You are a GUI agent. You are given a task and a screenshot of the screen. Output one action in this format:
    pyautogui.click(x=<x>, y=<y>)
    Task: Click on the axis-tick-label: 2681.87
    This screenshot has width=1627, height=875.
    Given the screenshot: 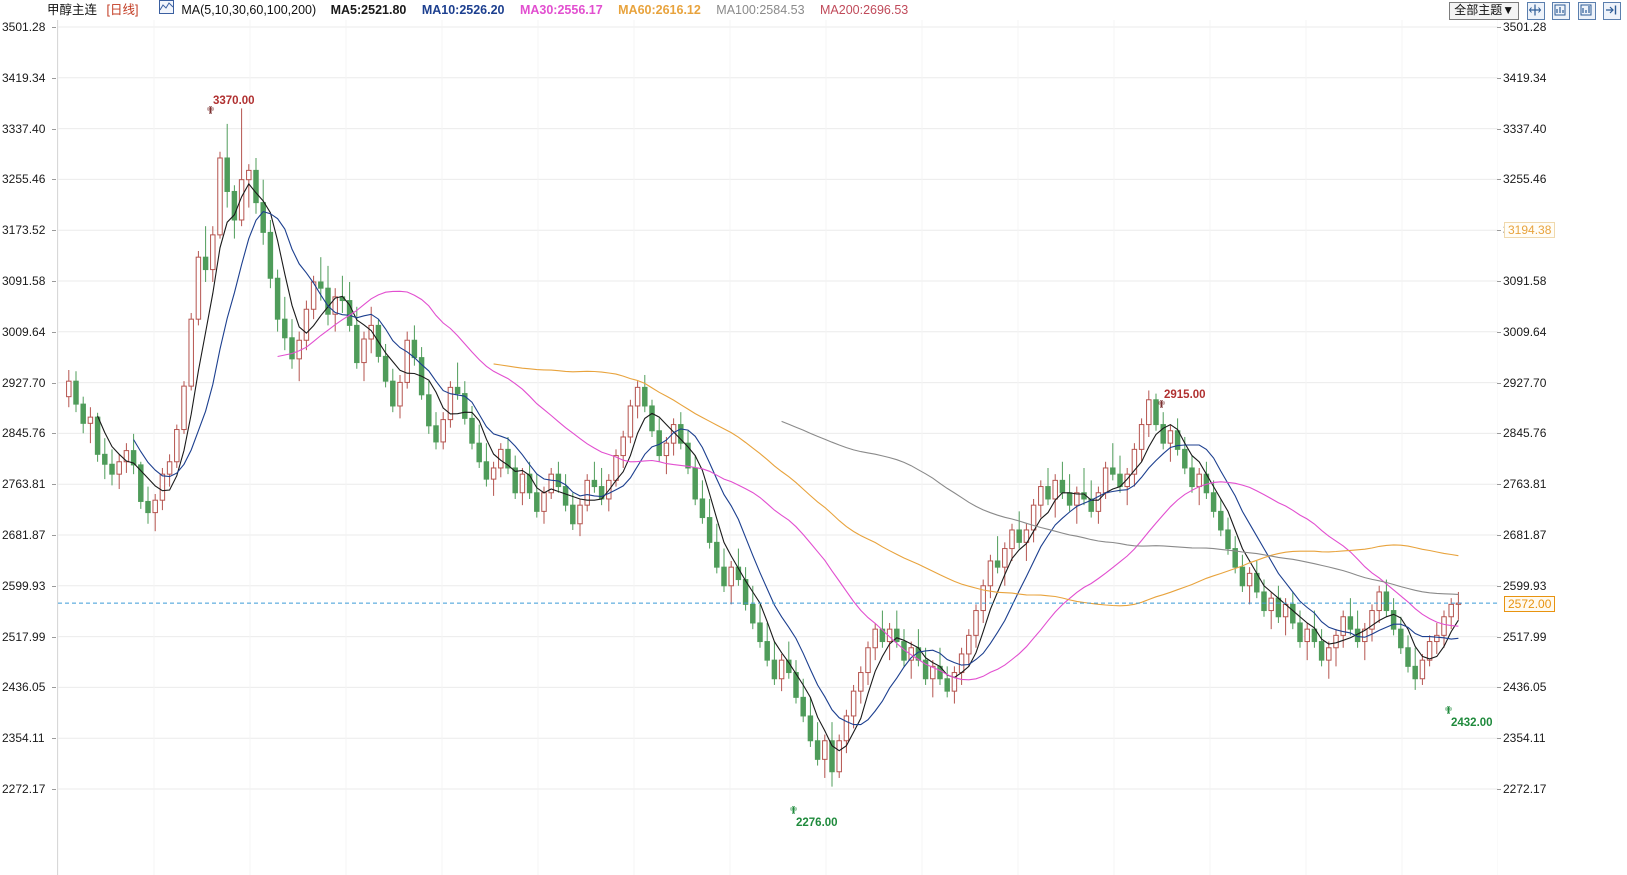 What is the action you would take?
    pyautogui.click(x=1525, y=535)
    